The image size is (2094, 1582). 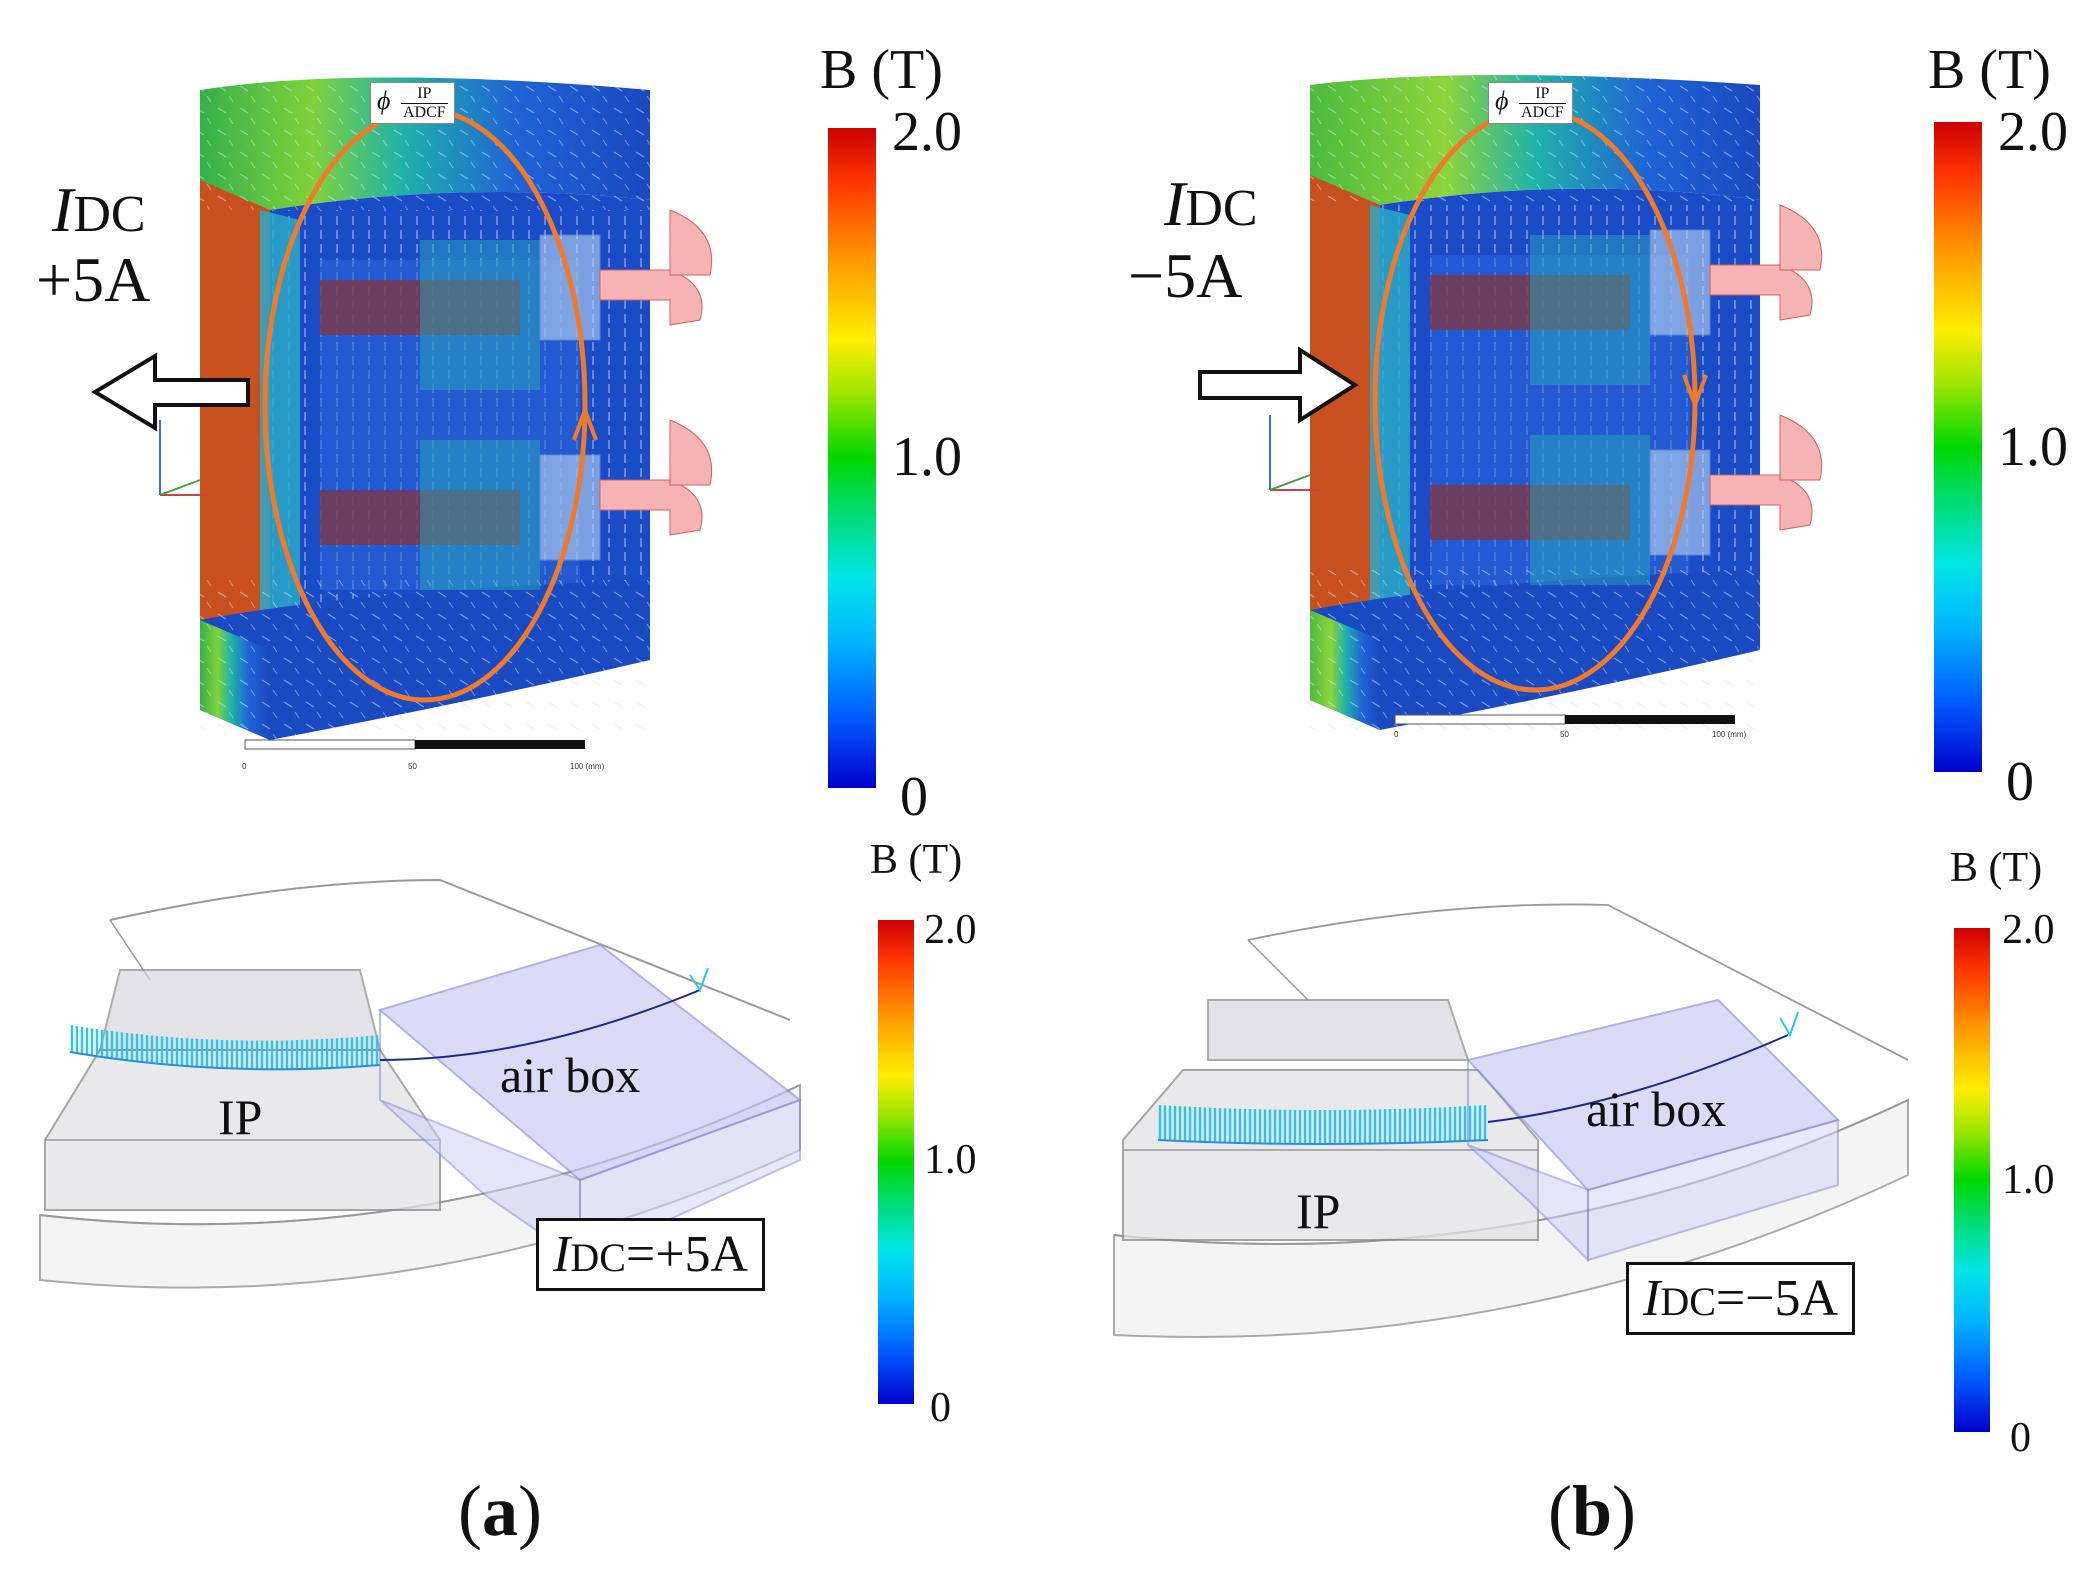 What do you see at coordinates (2020, 782) in the screenshot?
I see `colorbar-min-b-top: 0` at bounding box center [2020, 782].